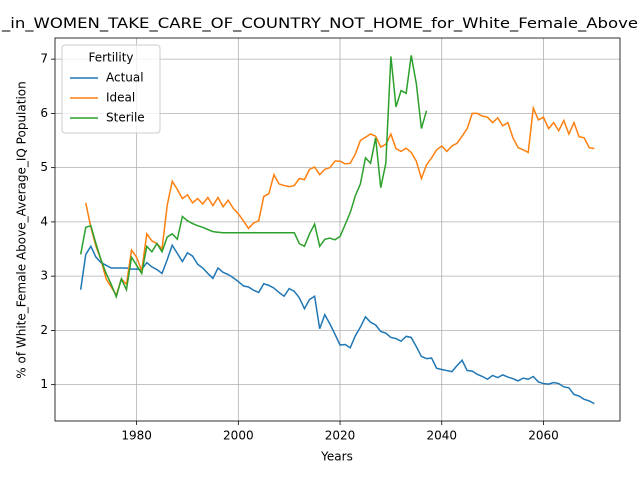  Describe the element at coordinates (110, 58) in the screenshot. I see `legend-title: Fertility` at that location.